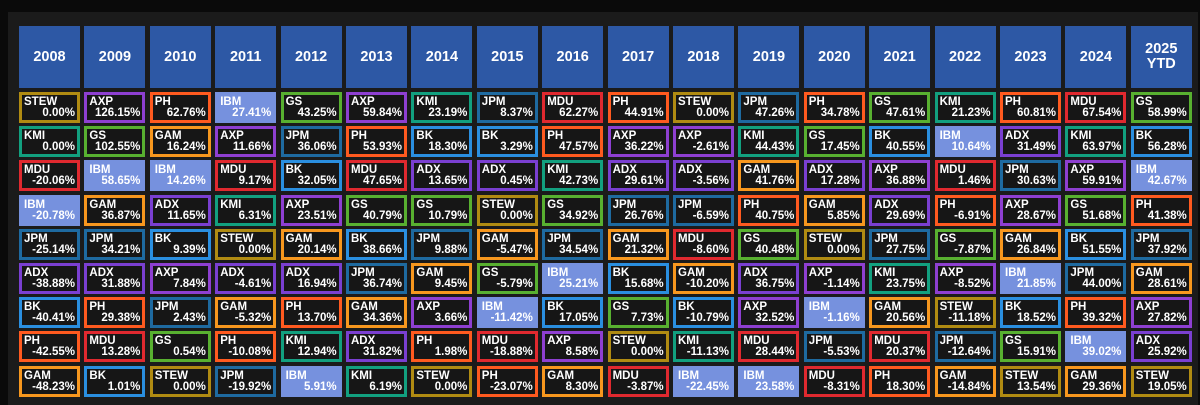 This screenshot has height=405, width=1200. I want to click on return-value: 0.54%, so click(189, 352).